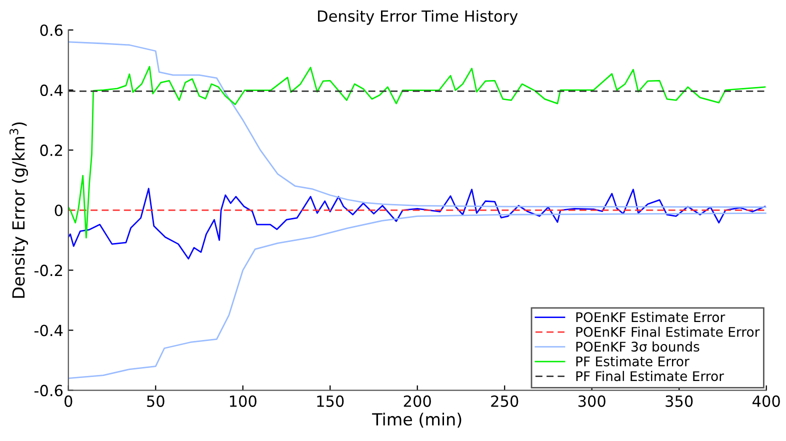  I want to click on x-tick-label: 350, so click(679, 401).